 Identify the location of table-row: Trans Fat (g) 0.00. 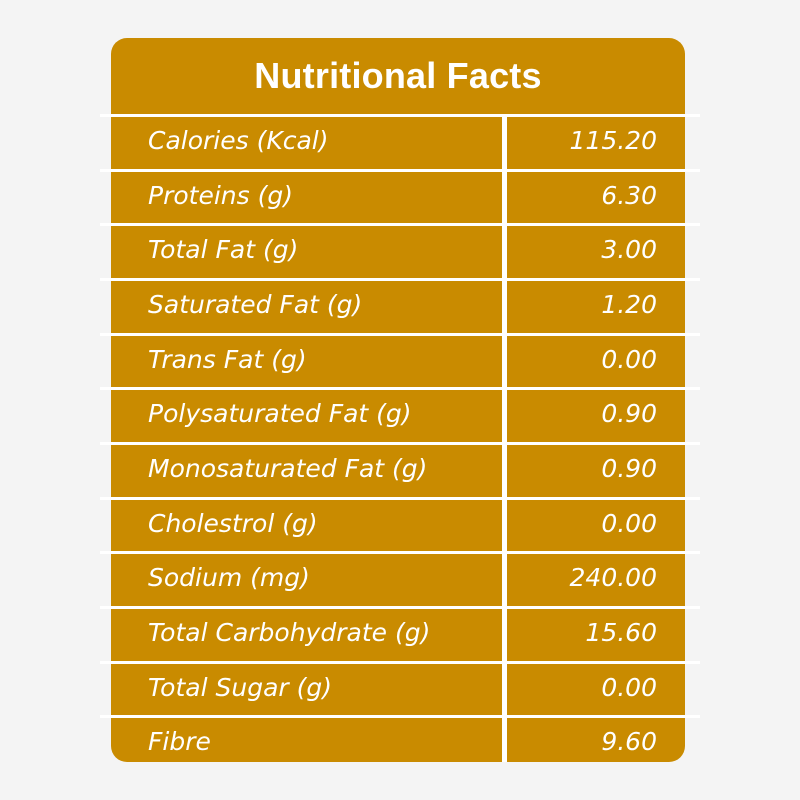
(398, 363).